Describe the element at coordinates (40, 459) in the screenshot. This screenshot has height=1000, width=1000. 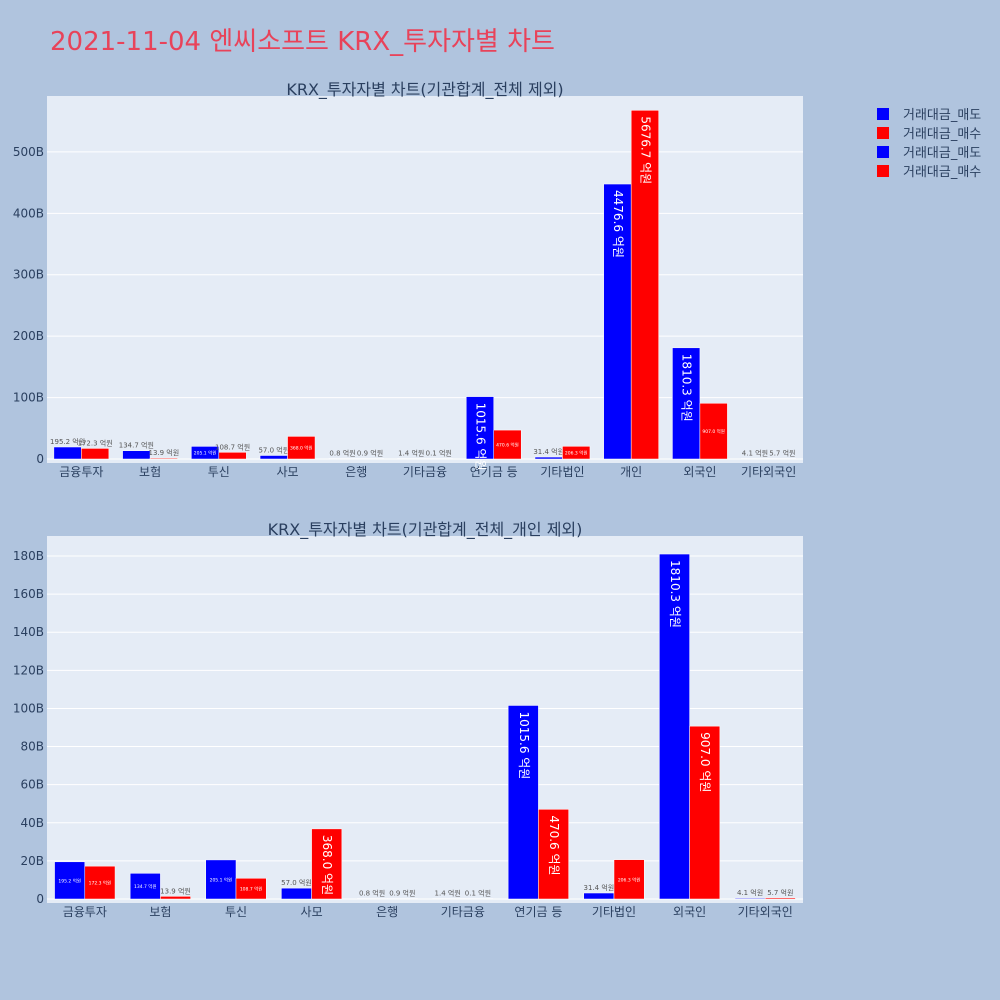
I see `y-tick-label: 0` at that location.